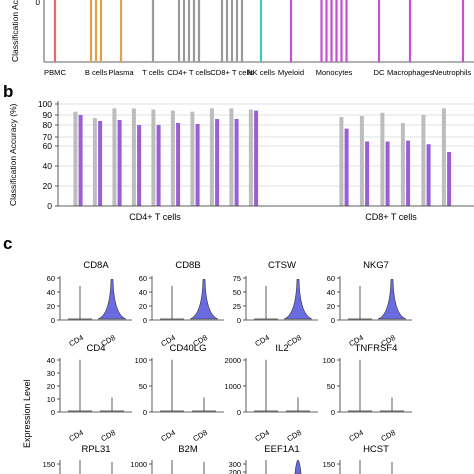 This screenshot has height=474, width=474. Describe the element at coordinates (237, 278) in the screenshot. I see `violin-ytick-label: 75` at that location.